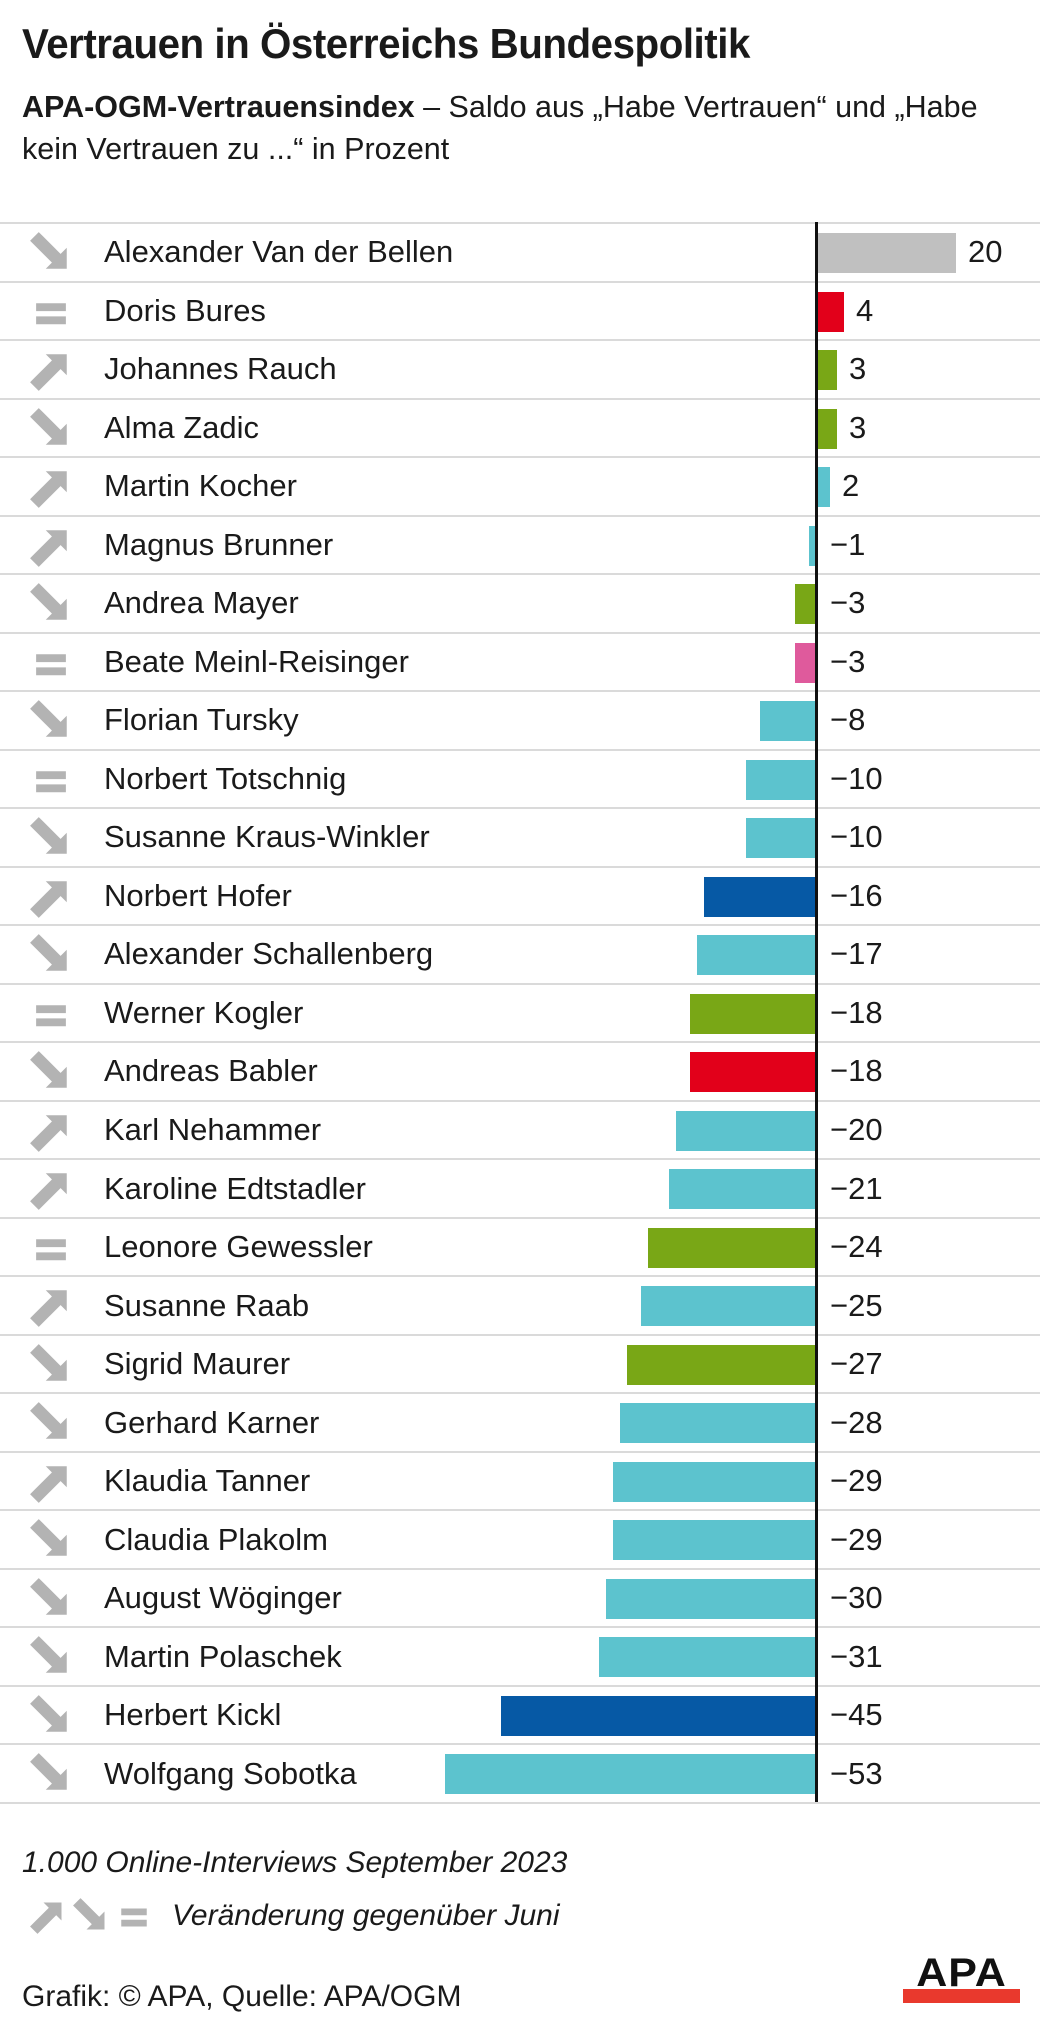 Image resolution: width=1040 pixels, height=2031 pixels. Describe the element at coordinates (856, 1188) in the screenshot. I see `value-label: −21` at that location.